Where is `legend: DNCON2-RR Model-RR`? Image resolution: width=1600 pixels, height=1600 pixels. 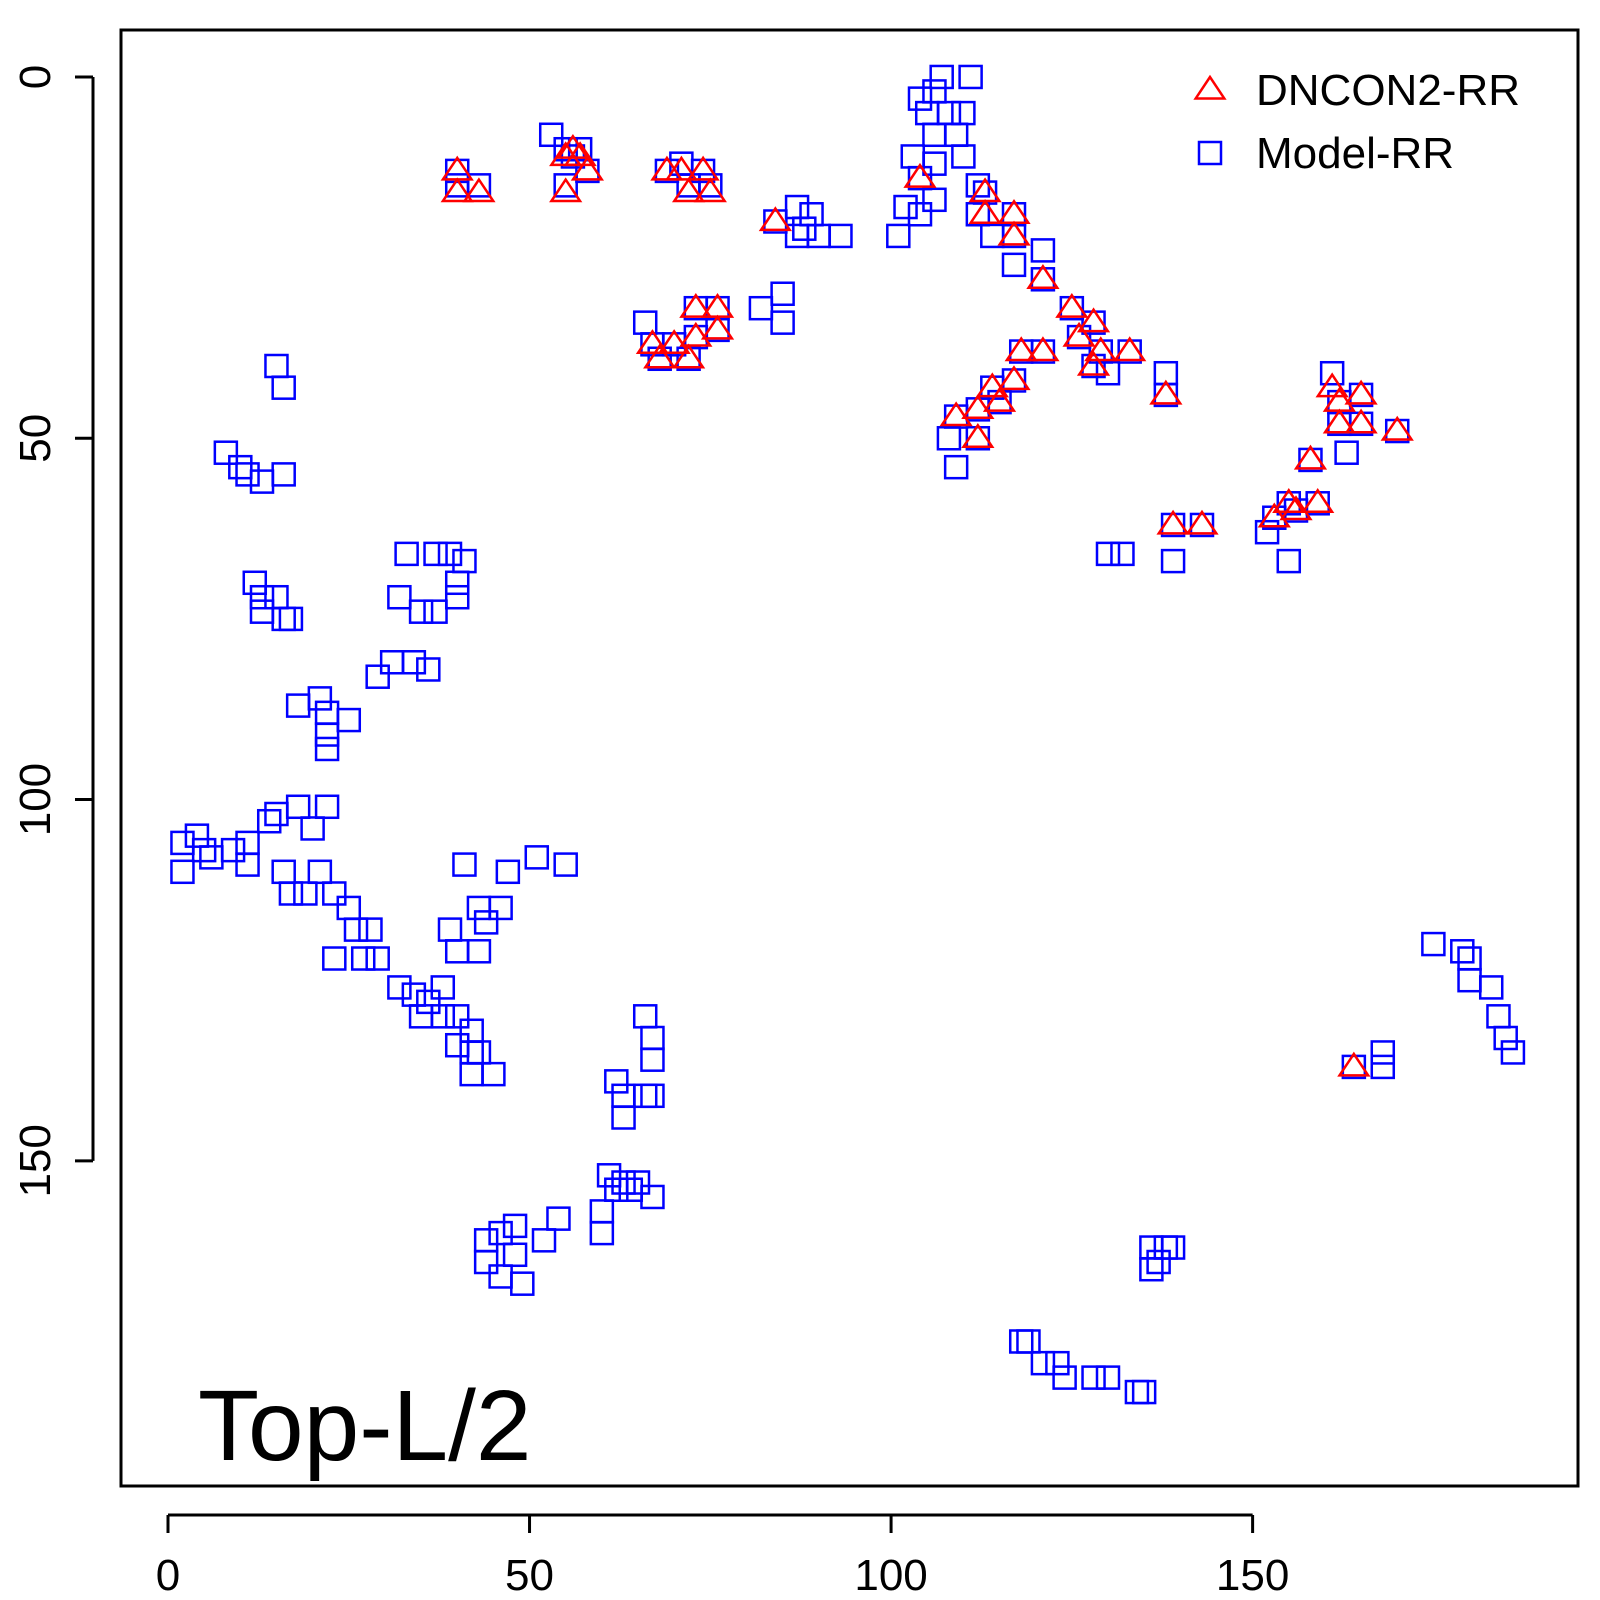 legend: DNCON2-RR Model-RR is located at coordinates (1356, 122).